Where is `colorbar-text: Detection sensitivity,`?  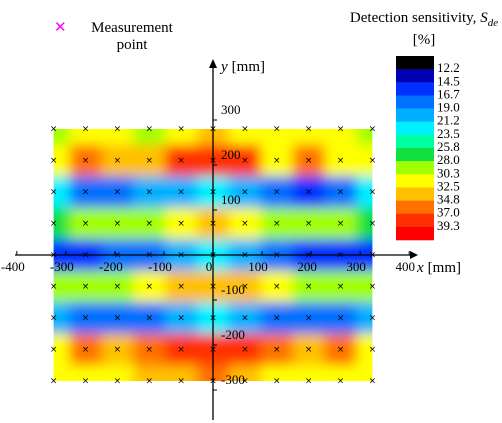 colorbar-text: Detection sensitivity, is located at coordinates (413, 18).